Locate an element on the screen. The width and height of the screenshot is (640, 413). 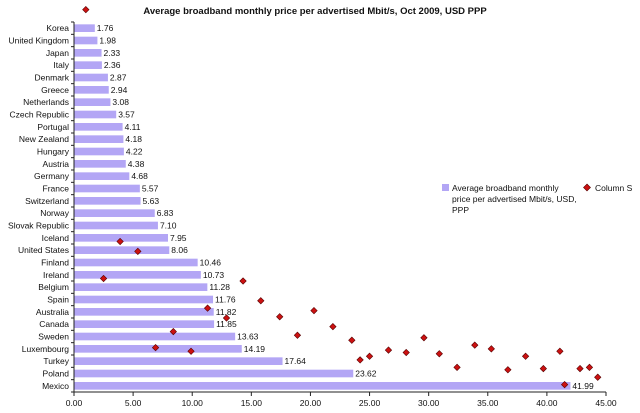
data-label: 4.18 is located at coordinates (133, 139).